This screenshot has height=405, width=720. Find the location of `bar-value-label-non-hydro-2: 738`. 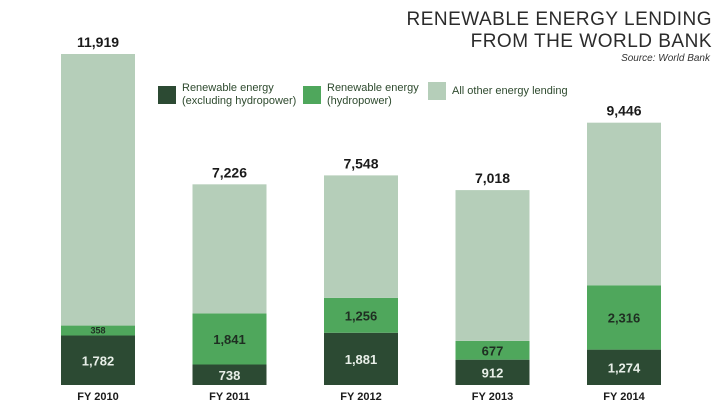

bar-value-label-non-hydro-2: 738 is located at coordinates (230, 375).